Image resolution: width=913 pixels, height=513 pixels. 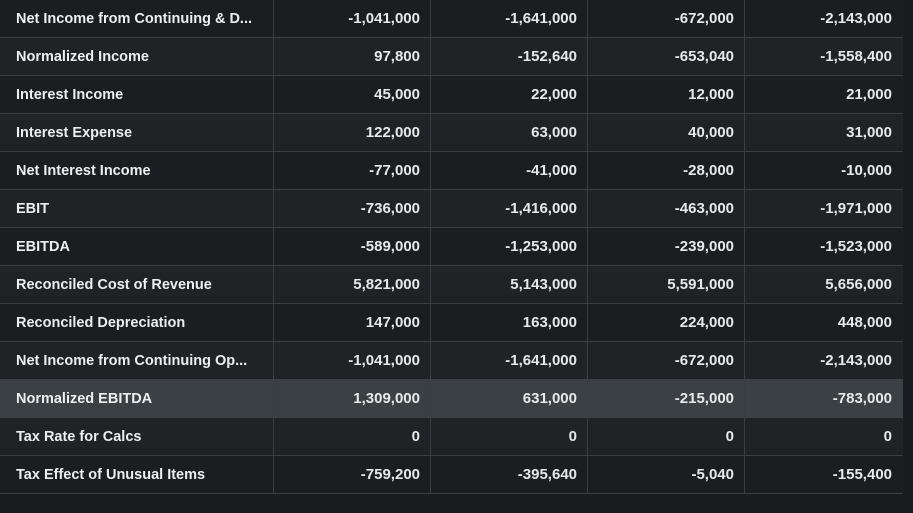 What do you see at coordinates (666, 474) in the screenshot?
I see `table-cell-value: -5,040` at bounding box center [666, 474].